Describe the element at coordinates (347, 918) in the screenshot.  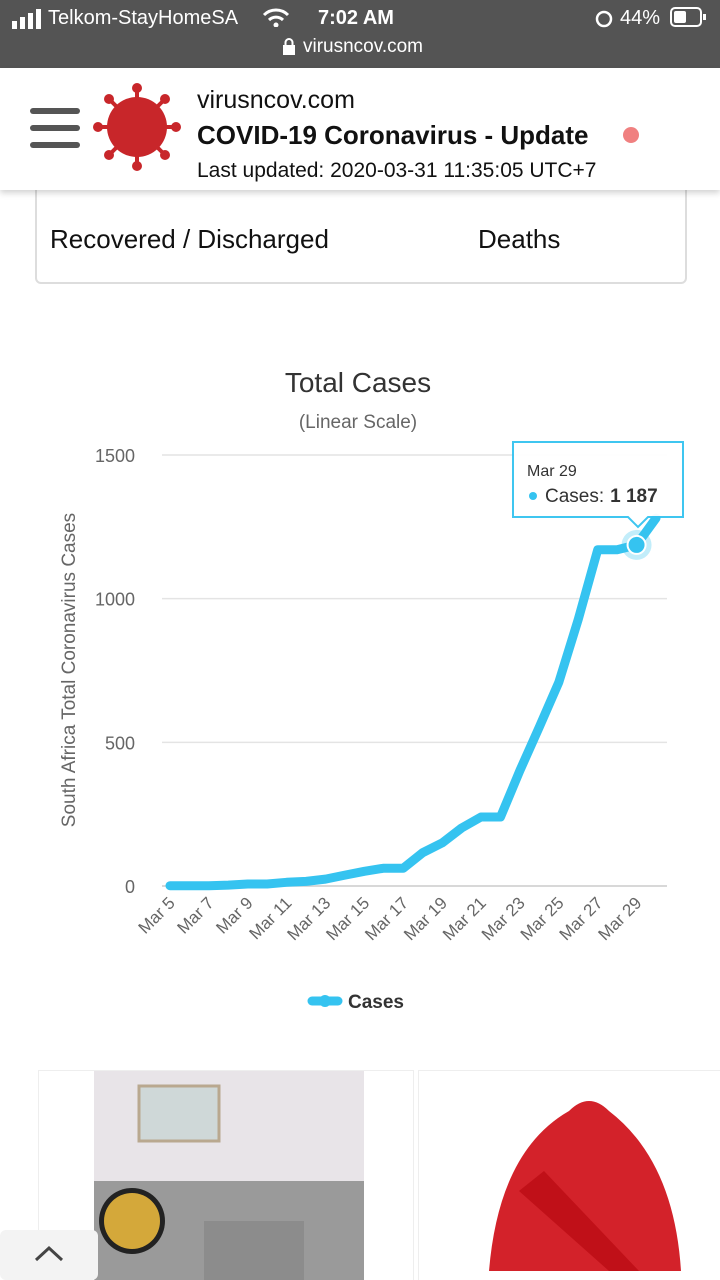
I see `x-tick-label: Mar 15` at that location.